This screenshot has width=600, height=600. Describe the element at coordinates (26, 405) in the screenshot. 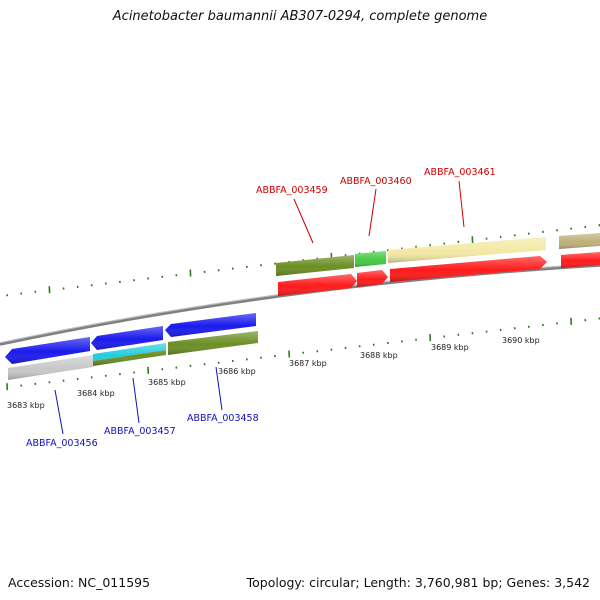

I see `tick-label-3683: 3683 kbp` at that location.